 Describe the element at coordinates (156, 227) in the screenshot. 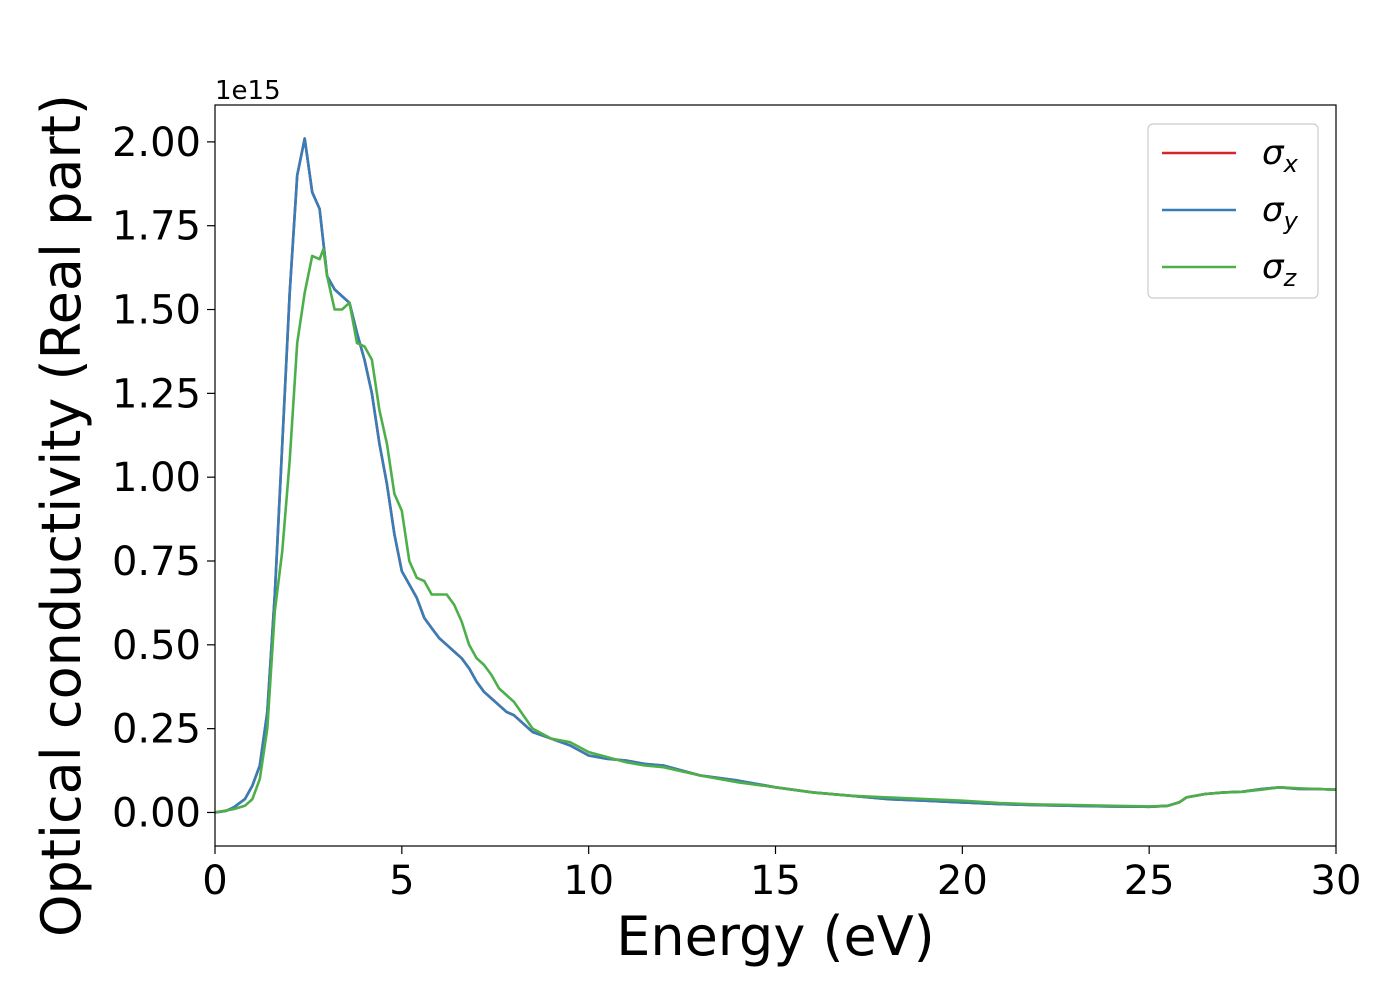

I see `y-tick-label: 1.75` at that location.